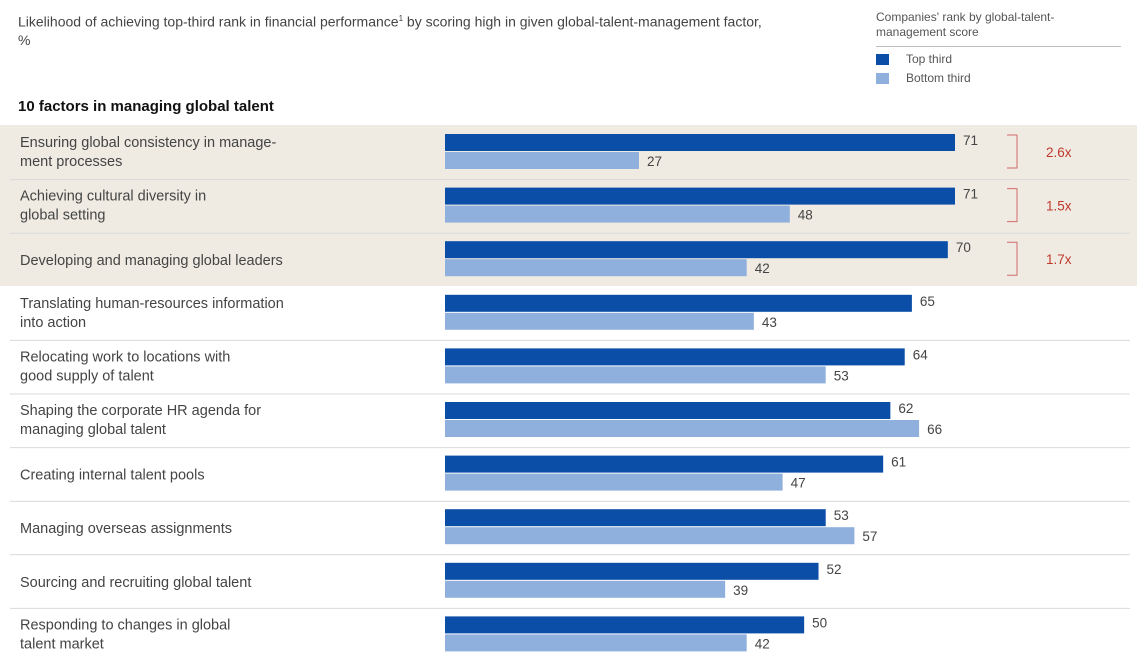 This screenshot has width=1137, height=666. I want to click on value-label-bottom-third: 27, so click(654, 161).